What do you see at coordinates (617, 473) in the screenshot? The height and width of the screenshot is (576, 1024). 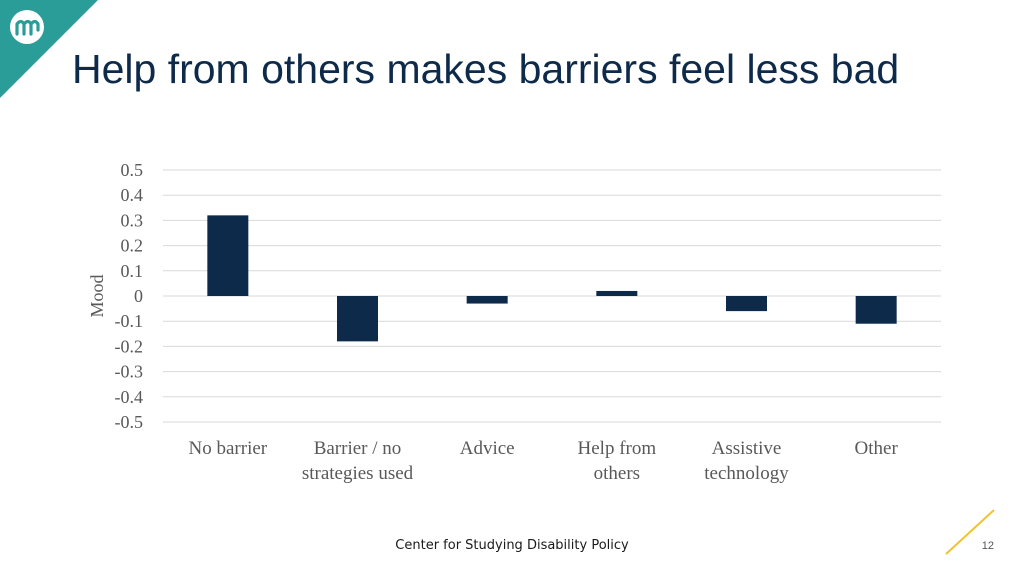 I see `category-label: others` at bounding box center [617, 473].